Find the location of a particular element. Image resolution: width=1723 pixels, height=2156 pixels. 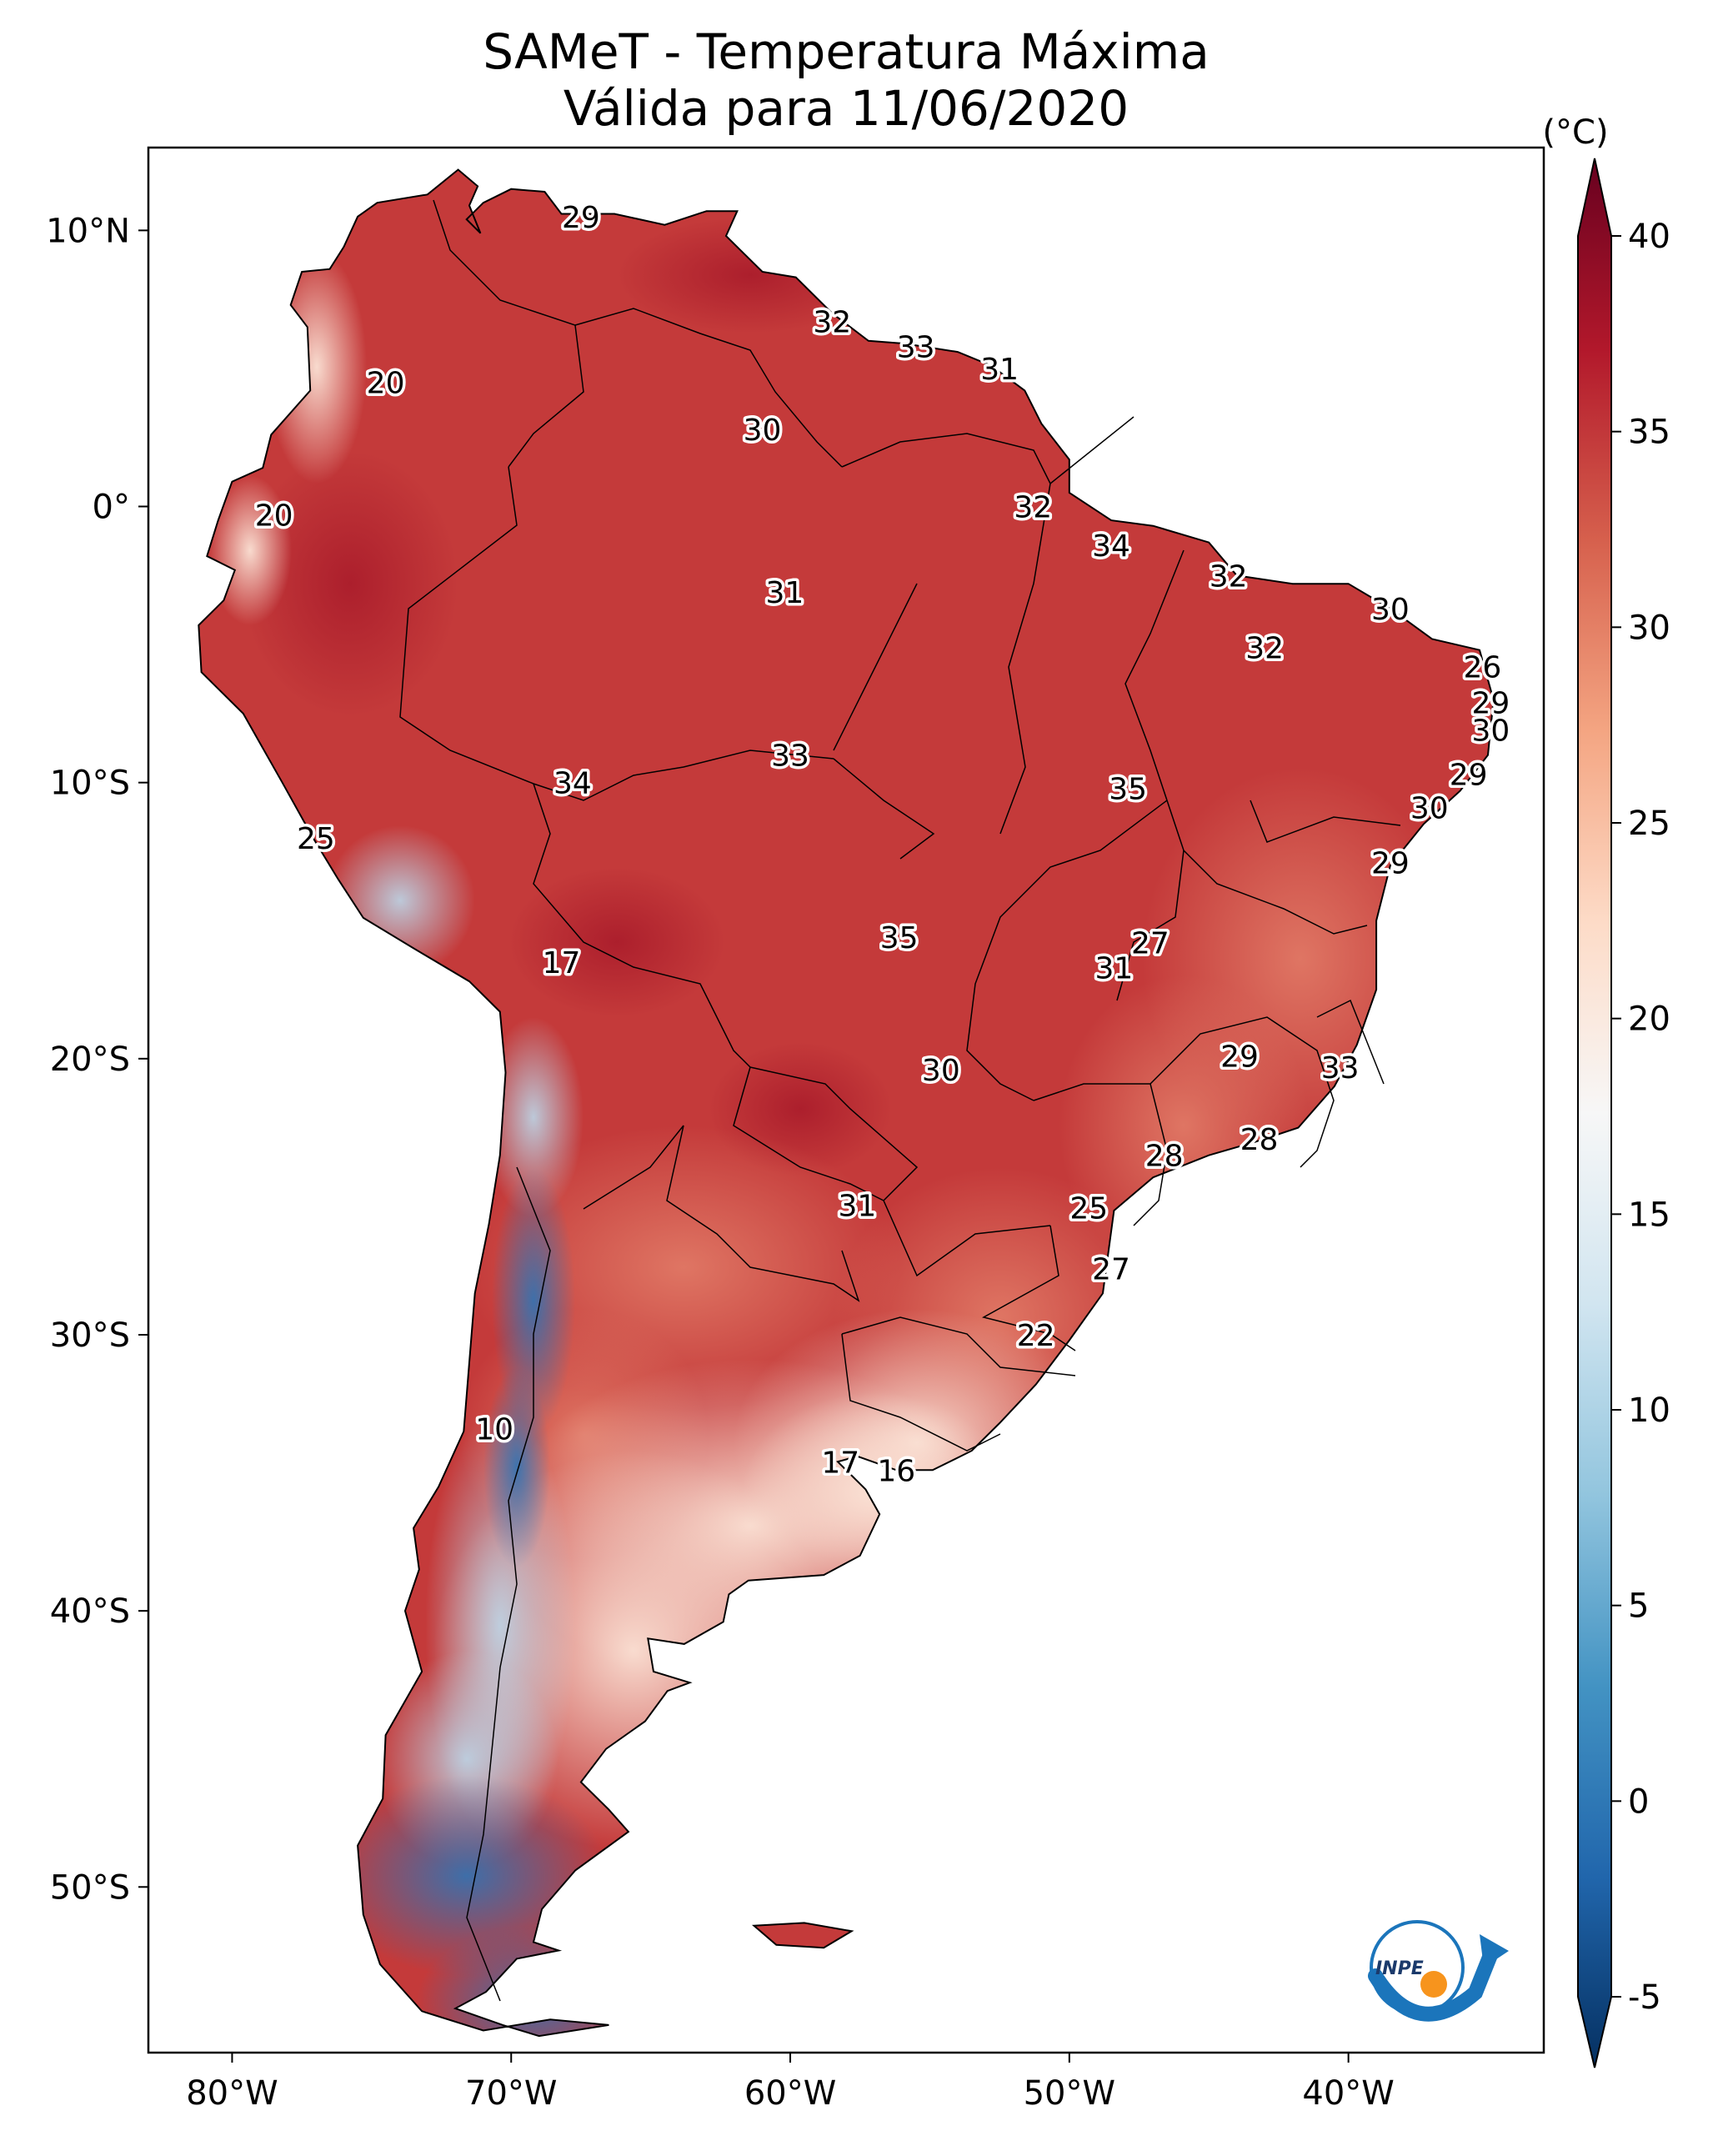

colorbar-tick-label: 15 is located at coordinates (1649, 1215).